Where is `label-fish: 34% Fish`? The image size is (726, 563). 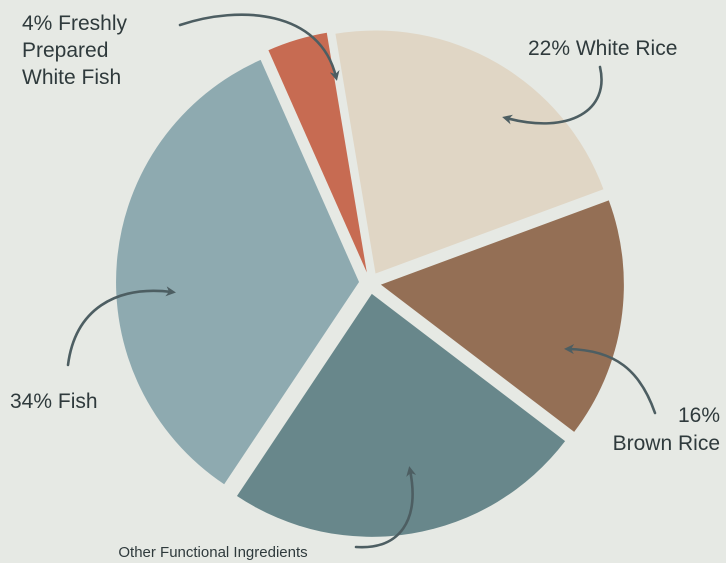
label-fish: 34% Fish is located at coordinates (54, 401).